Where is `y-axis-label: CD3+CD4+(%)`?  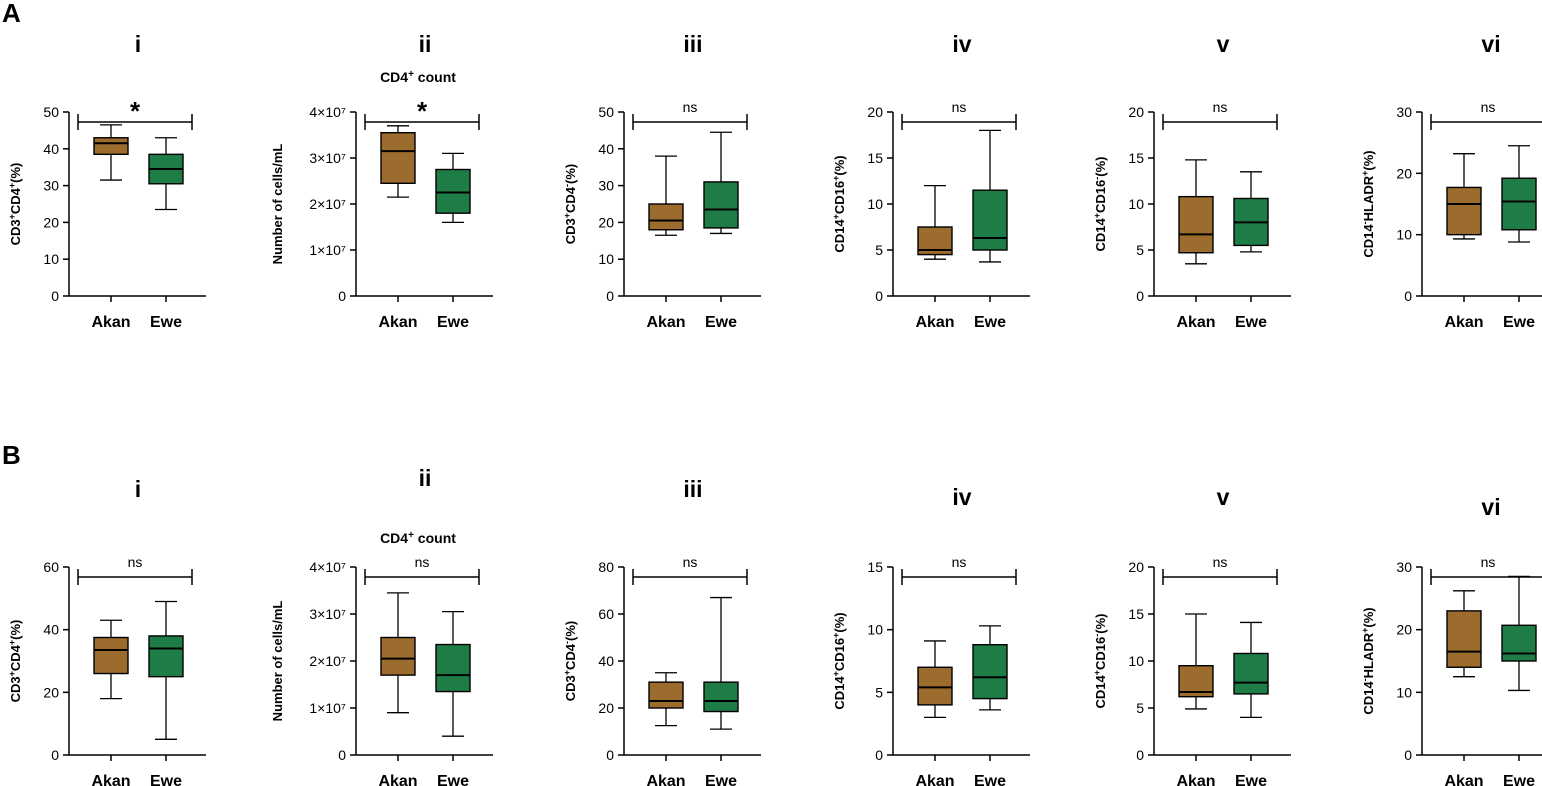
y-axis-label: CD3+CD4+(%) is located at coordinates (15, 204).